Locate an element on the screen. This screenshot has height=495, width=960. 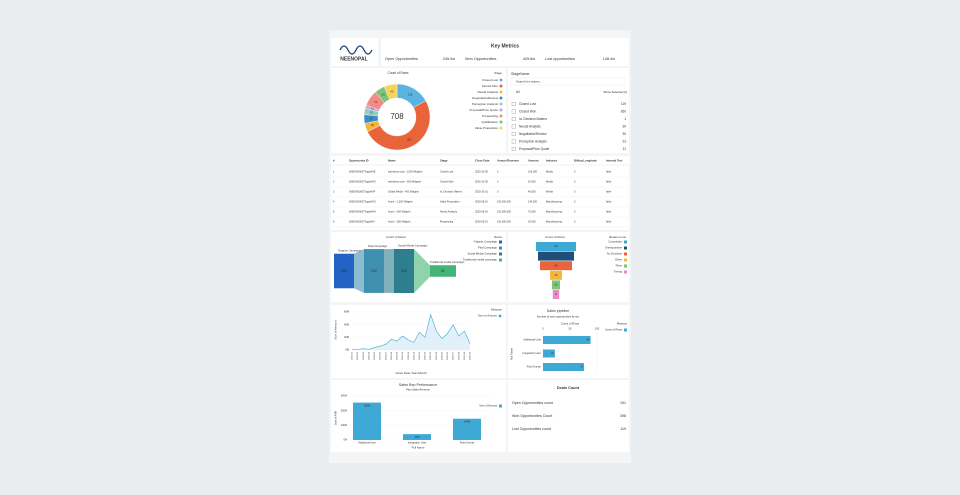
table-cell: 6 is located at coordinates (334, 222).